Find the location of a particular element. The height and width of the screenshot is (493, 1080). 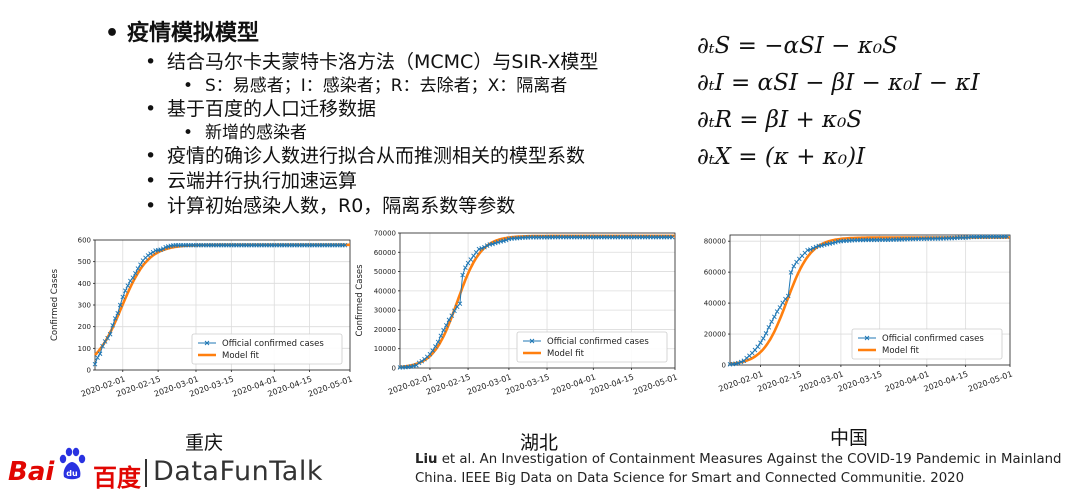

equation-i: ∂ₜI = αSI − βI − κ₀I − κI is located at coordinates (838, 83).